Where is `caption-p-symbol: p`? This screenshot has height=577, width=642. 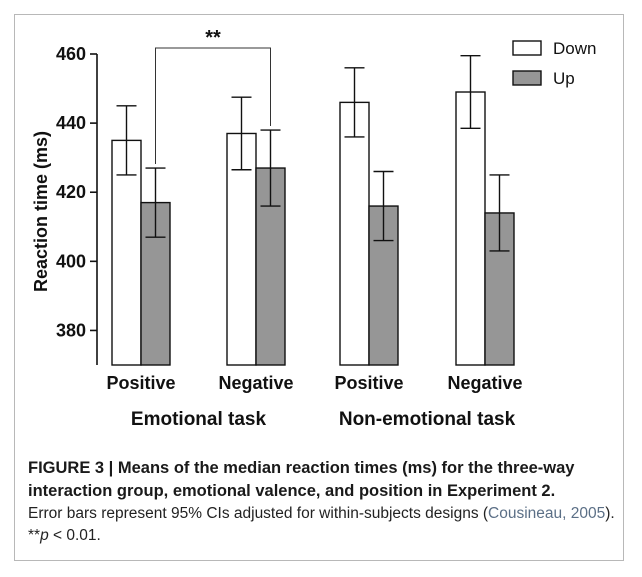 caption-p-symbol: p is located at coordinates (44, 535).